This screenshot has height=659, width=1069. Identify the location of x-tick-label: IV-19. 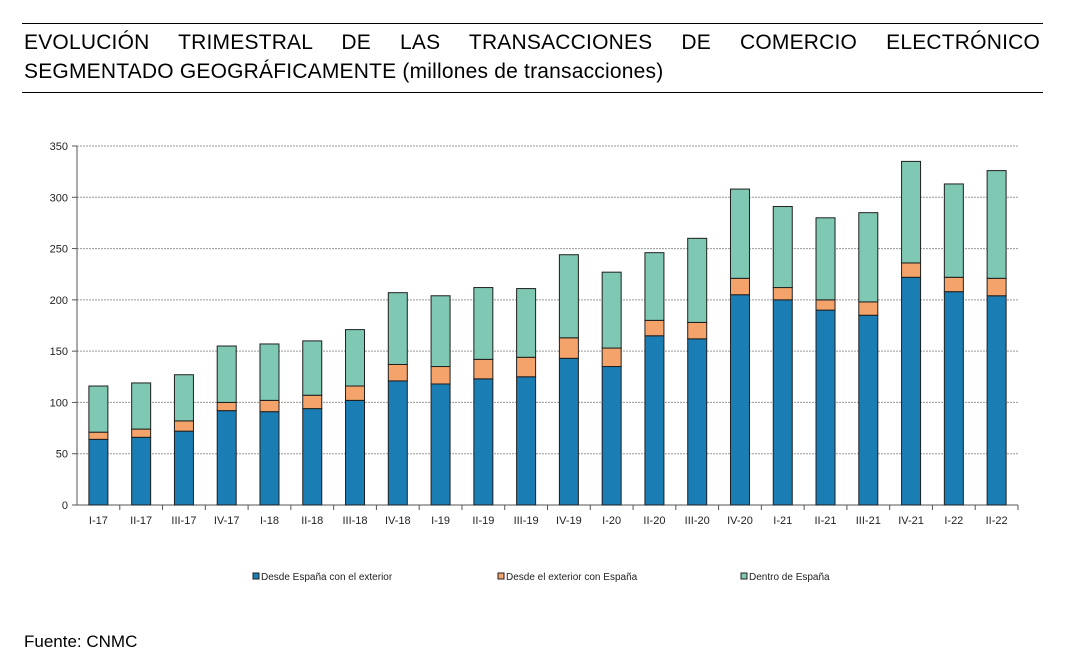
(569, 521).